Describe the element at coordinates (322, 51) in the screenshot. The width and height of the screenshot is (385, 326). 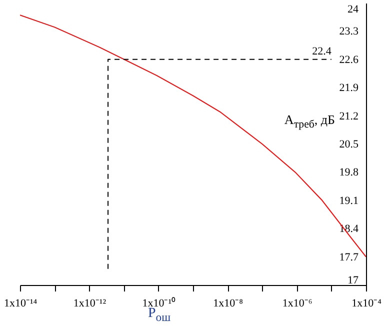
I see `annotation: 22.4` at that location.